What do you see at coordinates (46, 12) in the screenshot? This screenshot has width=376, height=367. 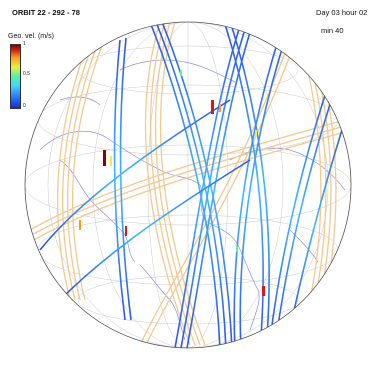 I see `orbit-title: ORBIT 22 - 292 - 78` at bounding box center [46, 12].